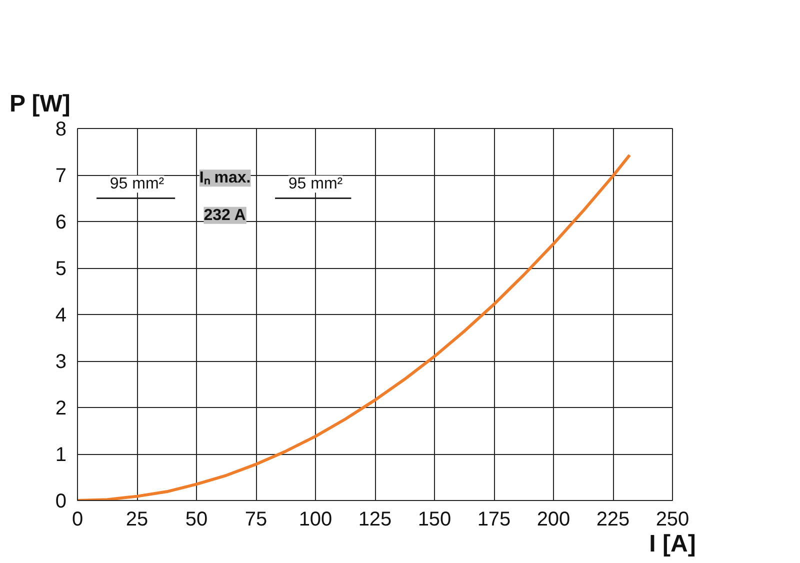 This screenshot has height=563, width=800. What do you see at coordinates (196, 519) in the screenshot?
I see `x-tick-label: 50` at bounding box center [196, 519].